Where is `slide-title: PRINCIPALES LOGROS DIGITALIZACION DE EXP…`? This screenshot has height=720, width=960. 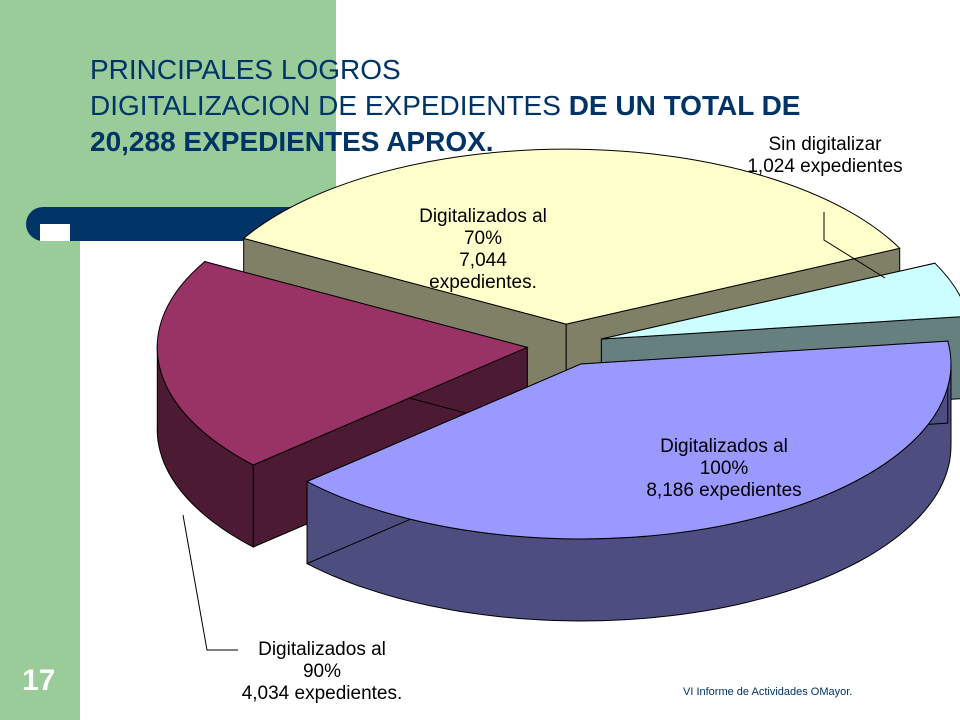 slide-title: PRINCIPALES LOGROS DIGITALIZACION DE EXP… is located at coordinates (510, 106).